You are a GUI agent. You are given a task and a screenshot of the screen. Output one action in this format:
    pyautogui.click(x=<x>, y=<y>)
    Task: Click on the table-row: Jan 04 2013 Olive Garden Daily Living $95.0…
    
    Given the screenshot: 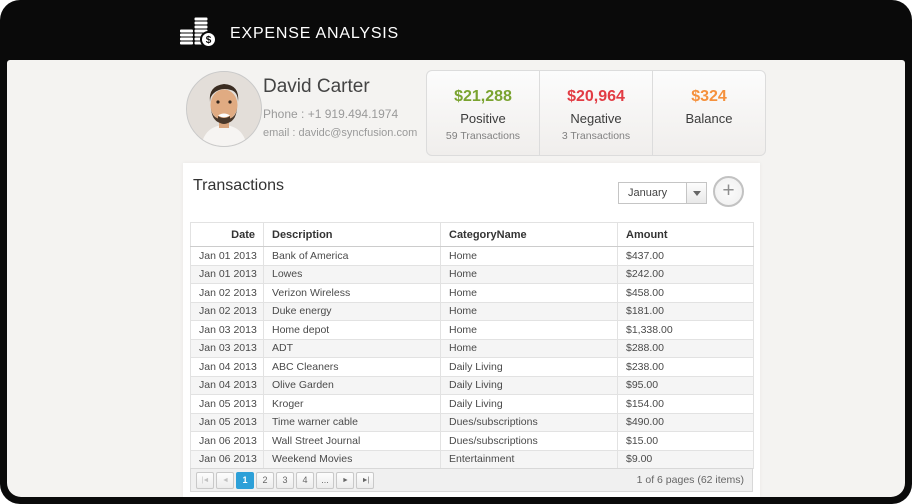 What is the action you would take?
    pyautogui.click(x=472, y=385)
    